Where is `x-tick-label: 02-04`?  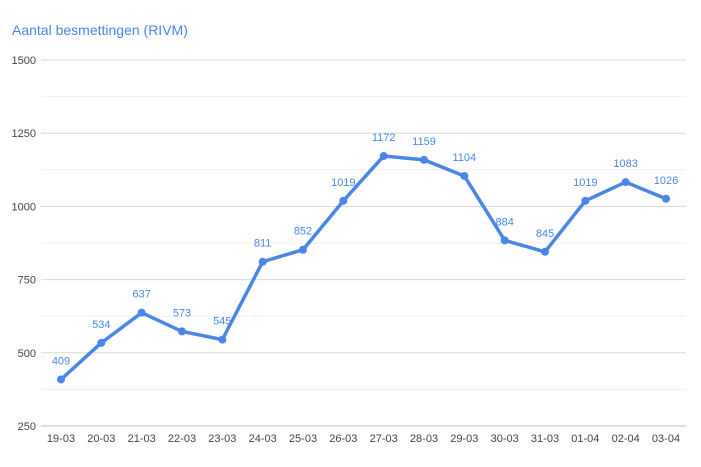 x-tick-label: 02-04 is located at coordinates (626, 439).